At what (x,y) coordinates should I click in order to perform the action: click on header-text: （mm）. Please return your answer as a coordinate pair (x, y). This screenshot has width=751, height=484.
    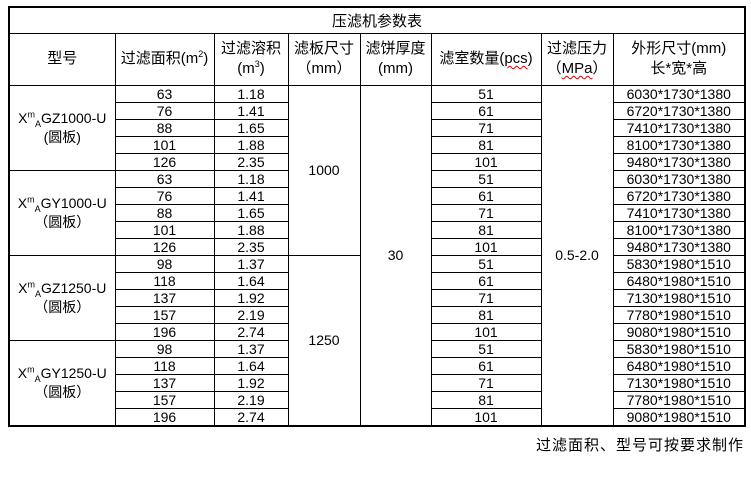
    Looking at the image, I should click on (324, 68).